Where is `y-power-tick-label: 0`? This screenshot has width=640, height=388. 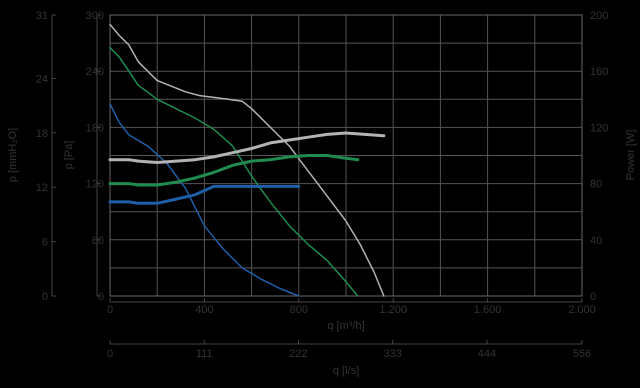 y-power-tick-label: 0 is located at coordinates (593, 297).